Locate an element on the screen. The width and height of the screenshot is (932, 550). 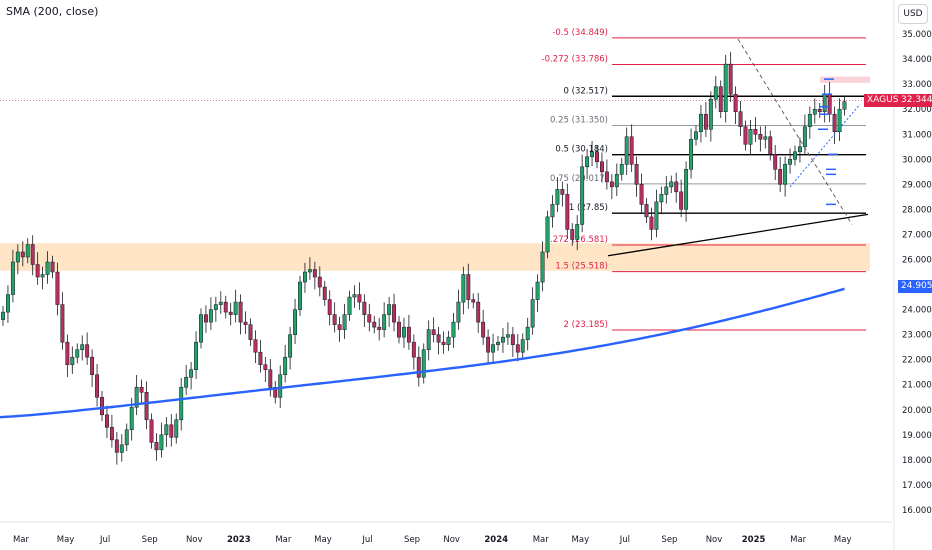
x-tick-8: Jul is located at coordinates (366, 540).